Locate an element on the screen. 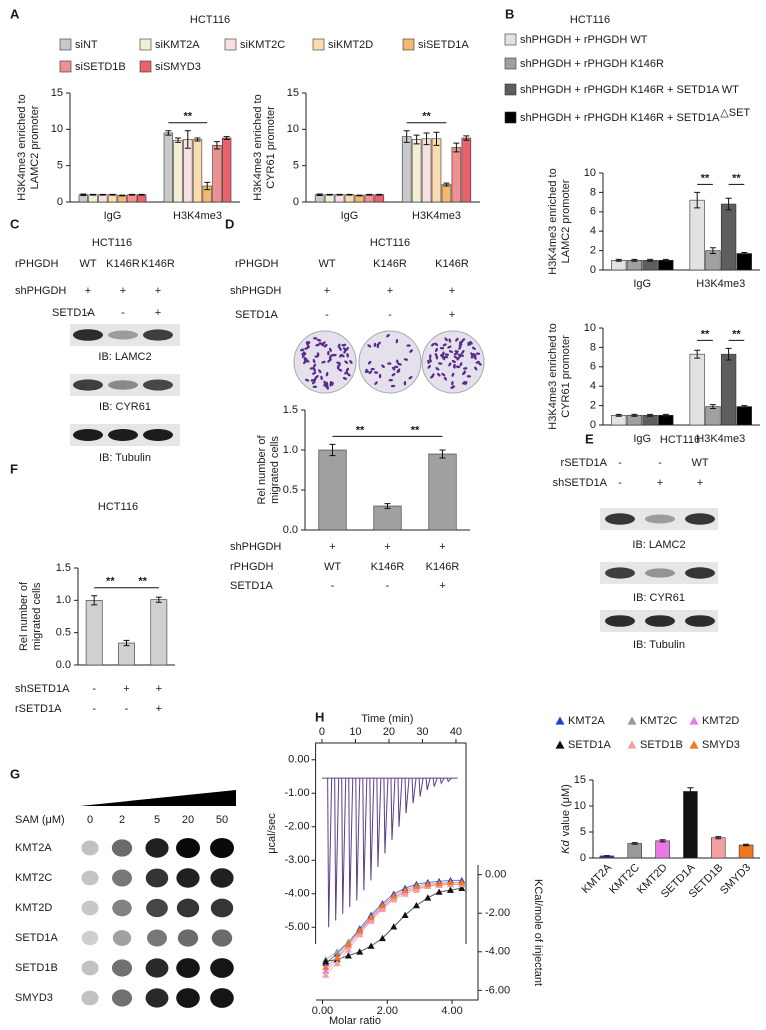 The height and width of the screenshot is (1030, 766). y-tick-label: 6 is located at coordinates (593, 212).